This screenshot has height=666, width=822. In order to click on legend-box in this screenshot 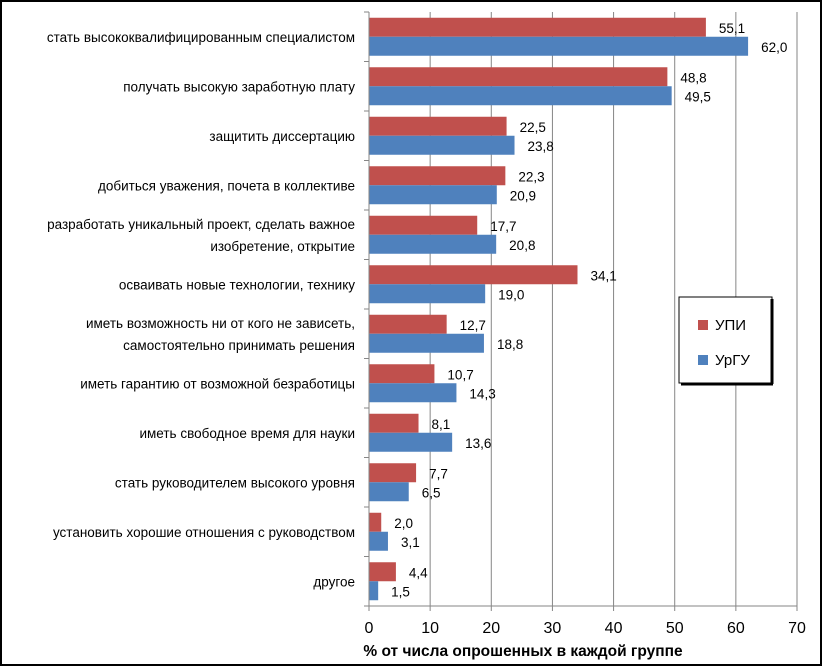, I will do `click(725, 340)`.